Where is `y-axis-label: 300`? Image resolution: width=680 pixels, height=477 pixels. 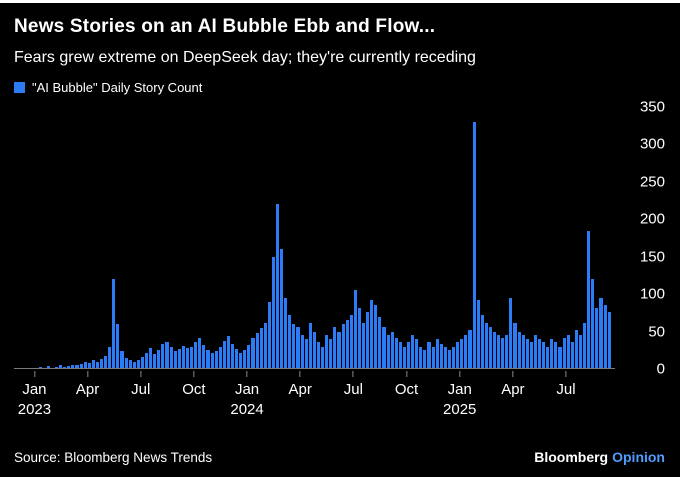 y-axis-label: 300 is located at coordinates (652, 144).